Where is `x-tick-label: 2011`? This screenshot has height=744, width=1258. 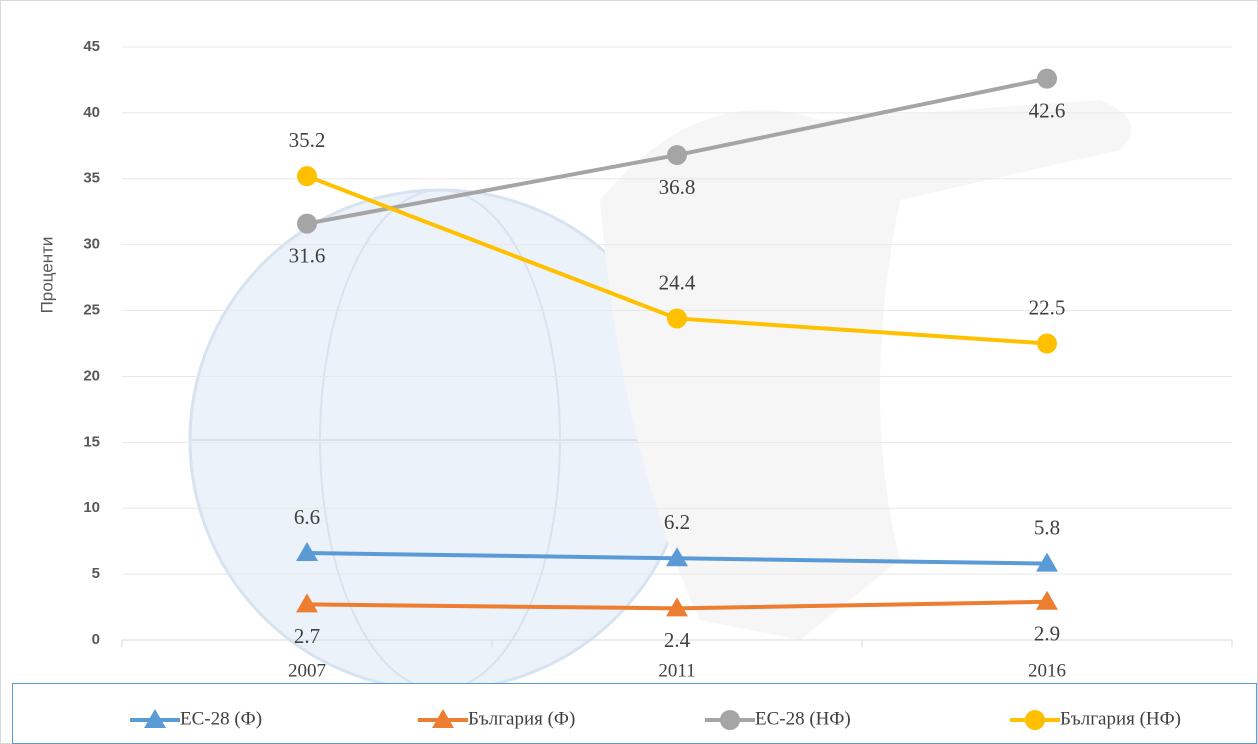
x-tick-label: 2011 is located at coordinates (676, 670).